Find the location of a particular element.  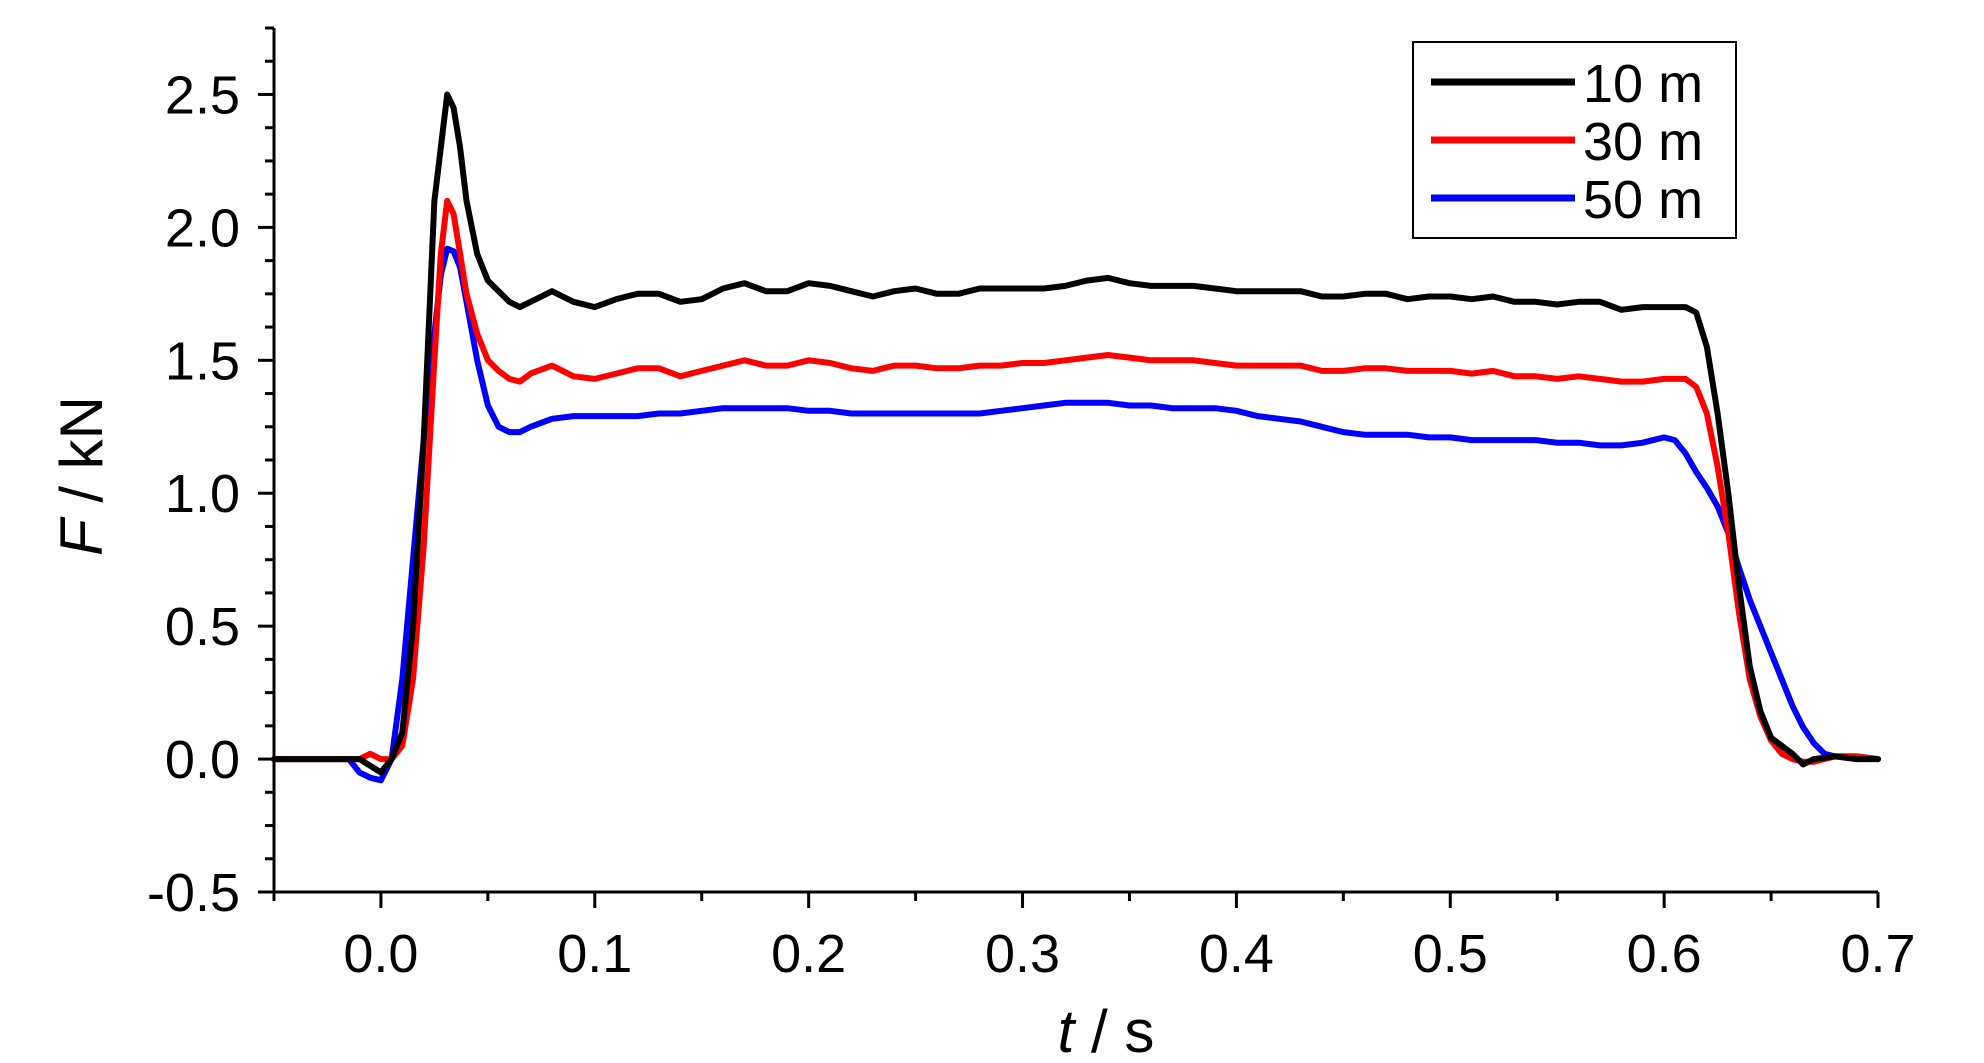

y-axis-variable: F is located at coordinates (81, 536).